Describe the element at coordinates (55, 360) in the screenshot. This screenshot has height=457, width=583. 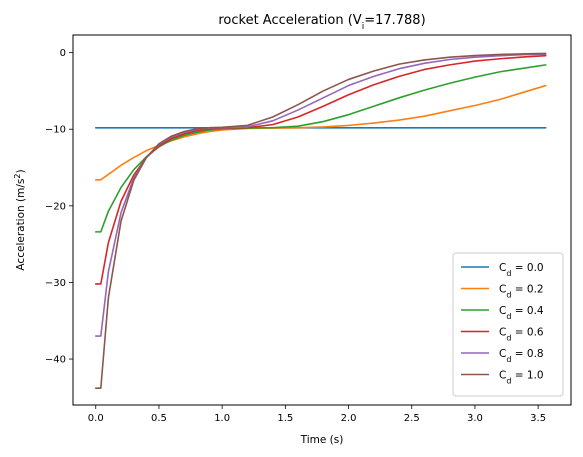
I see `y-tick-label: −40` at that location.